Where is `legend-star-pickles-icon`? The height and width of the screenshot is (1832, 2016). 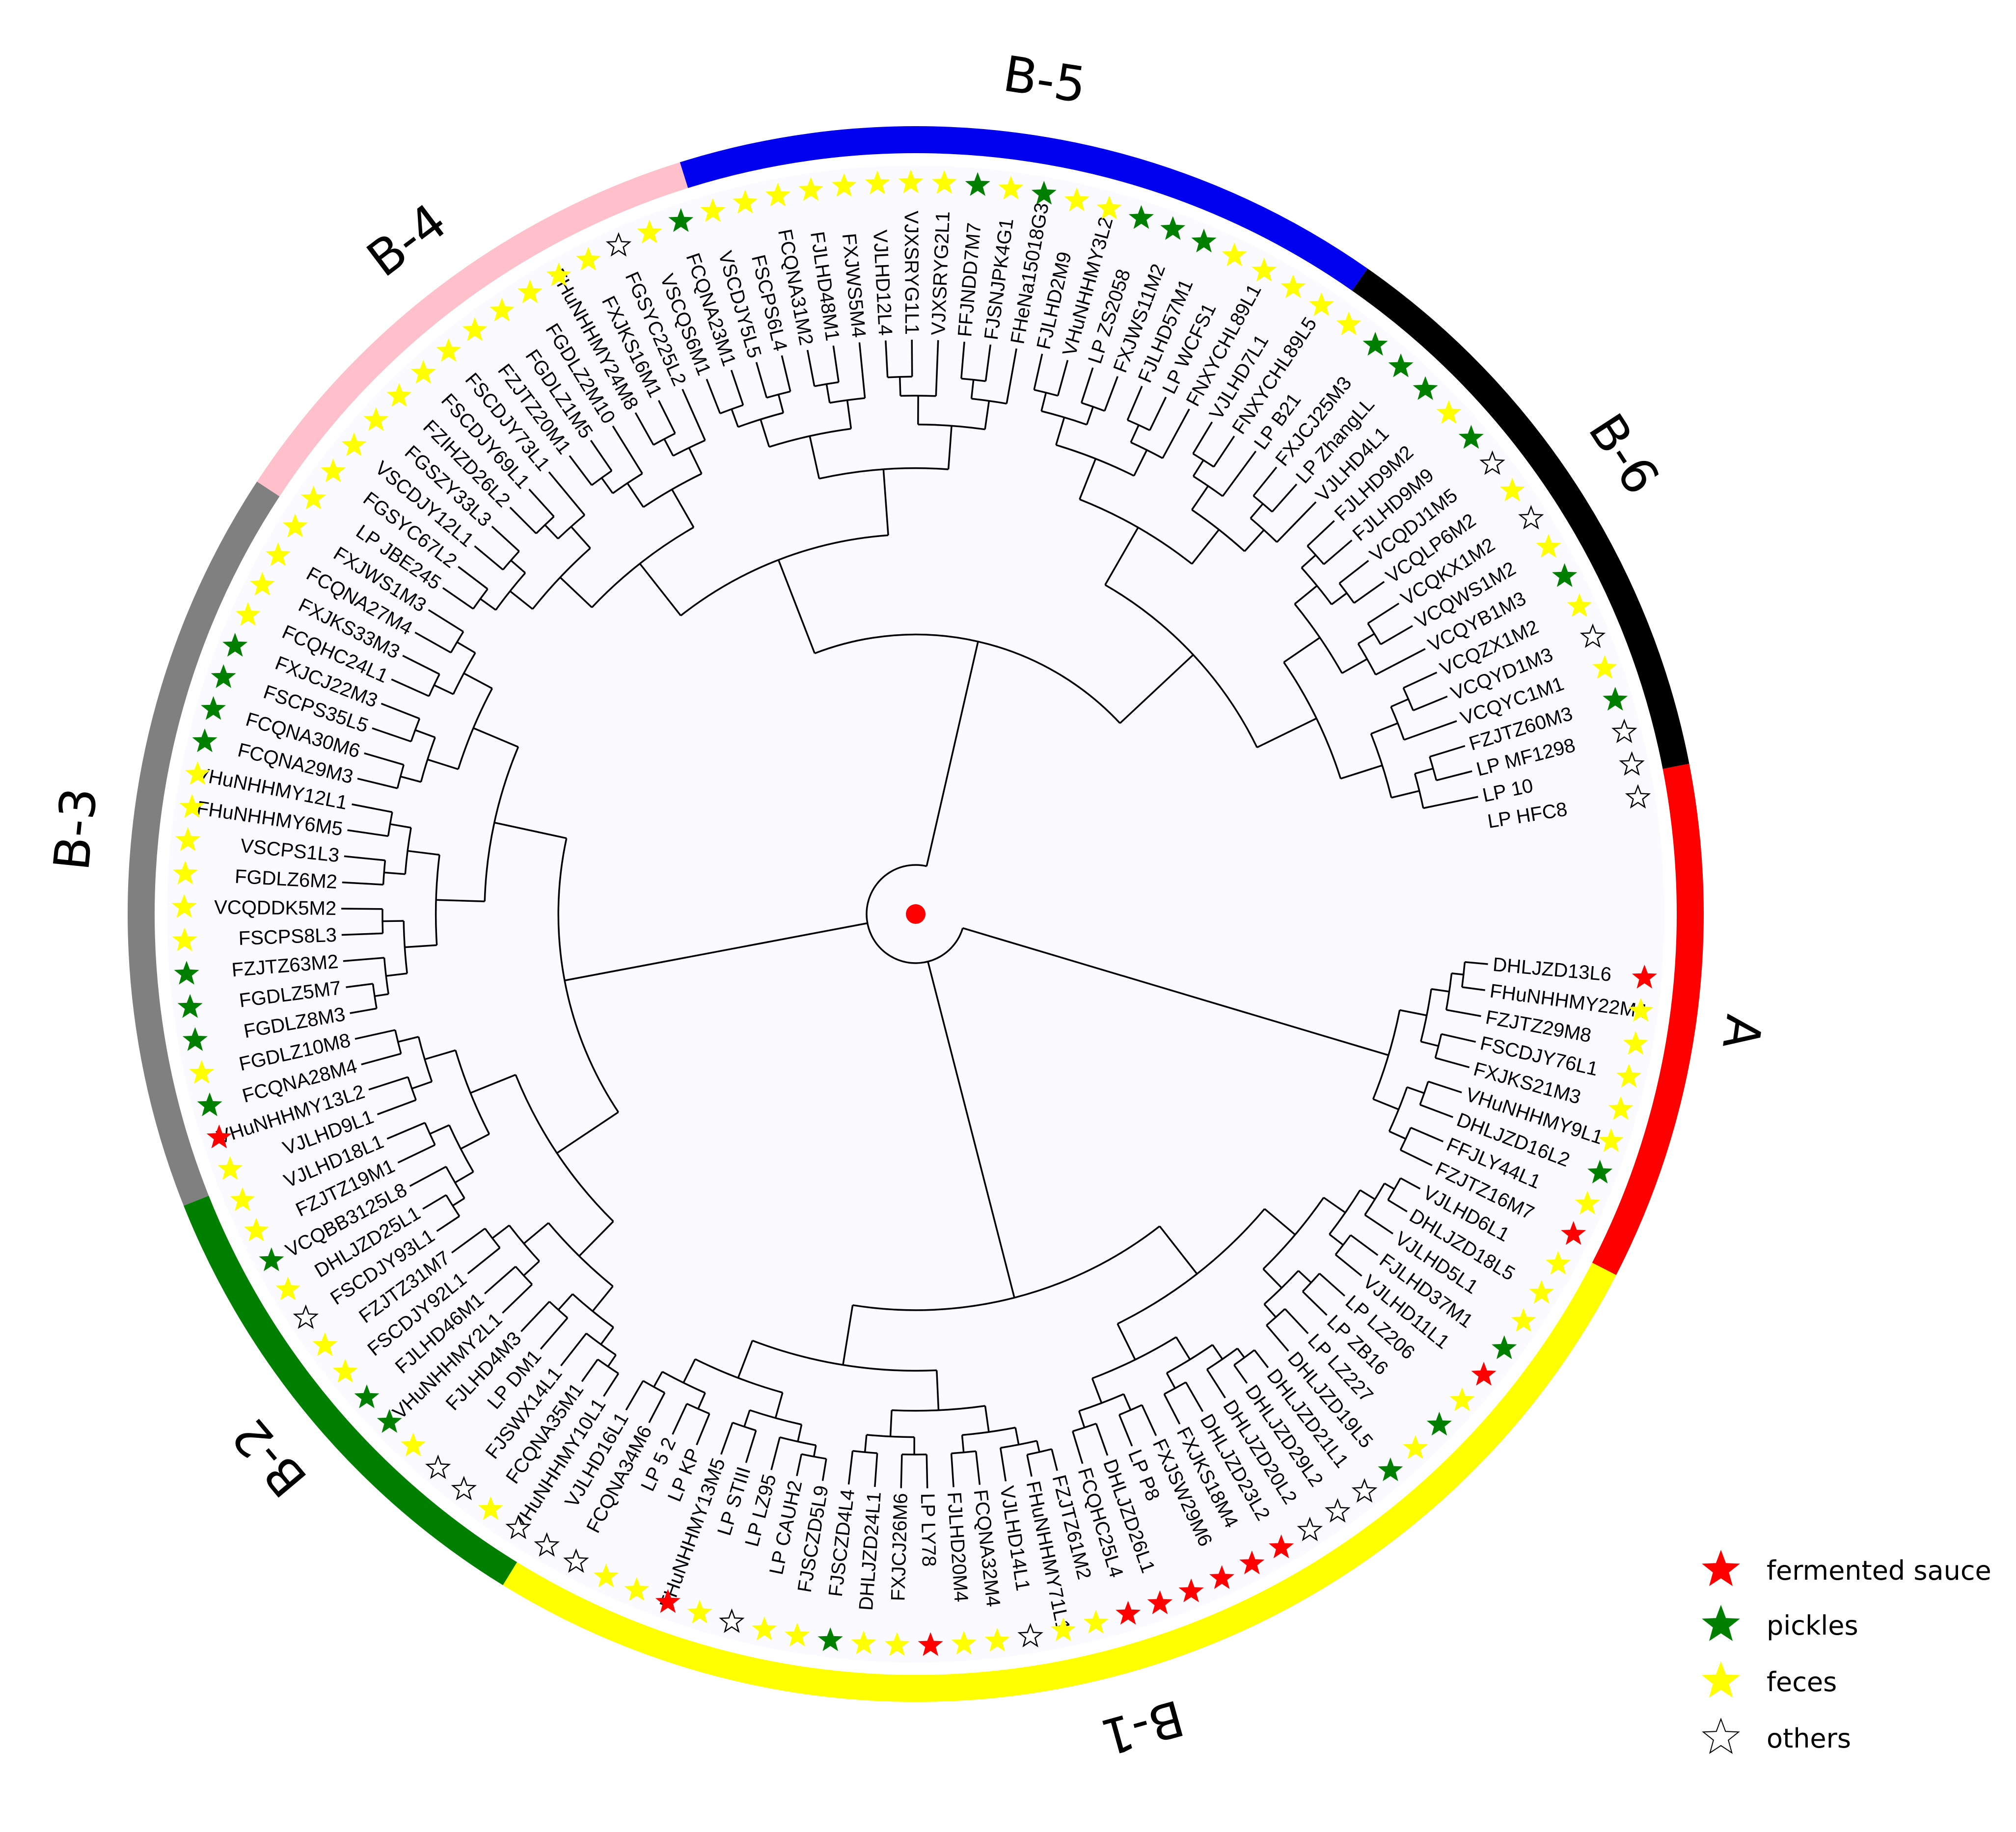
legend-star-pickles-icon is located at coordinates (1721, 1623).